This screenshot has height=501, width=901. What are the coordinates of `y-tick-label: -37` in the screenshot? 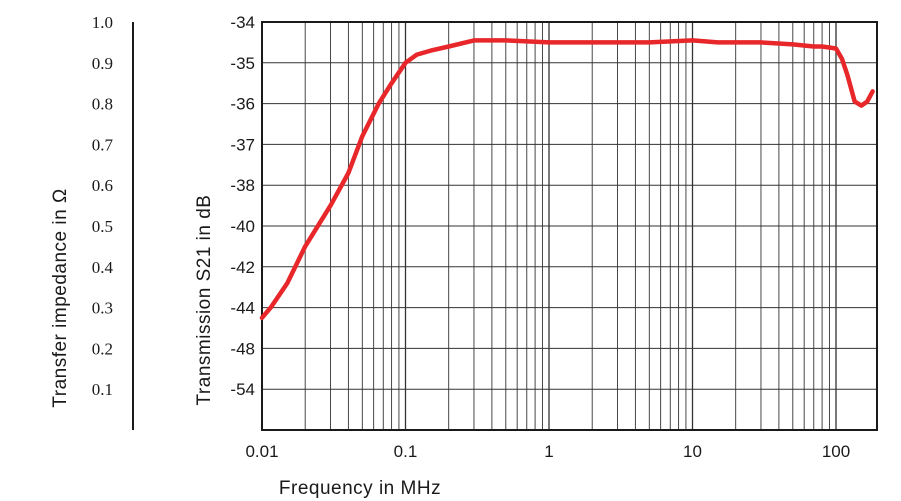 It's located at (242, 144).